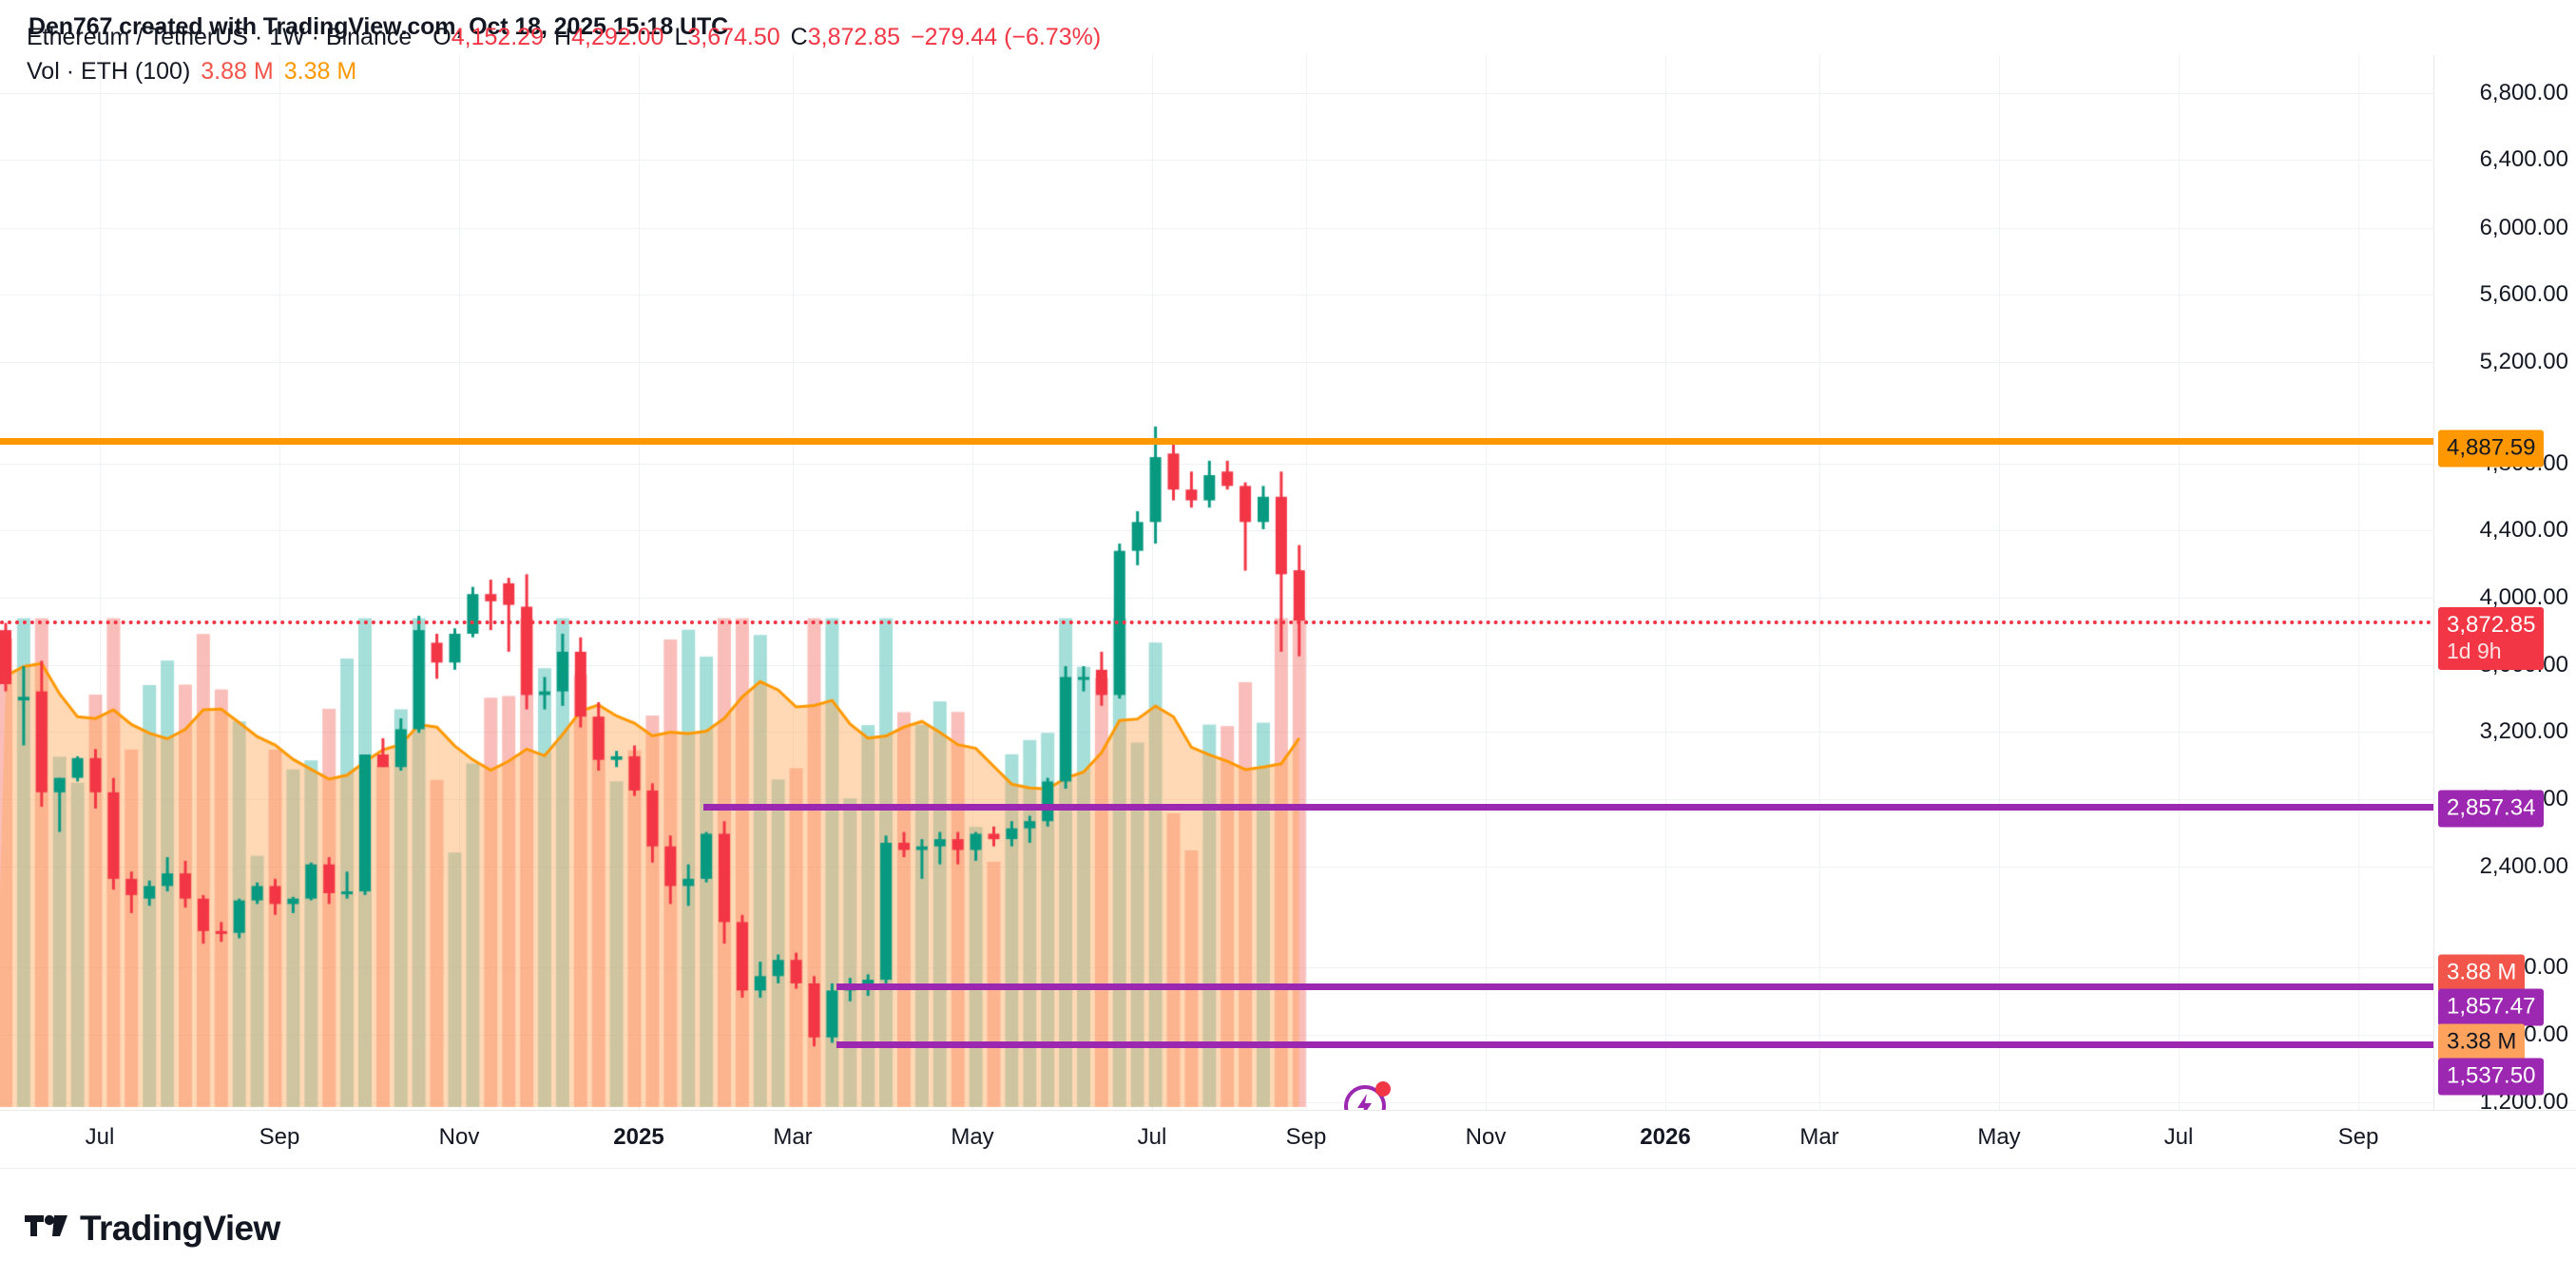 The width and height of the screenshot is (2576, 1279). I want to click on last-price-badge: 3,872.85 1d 9h, so click(2491, 638).